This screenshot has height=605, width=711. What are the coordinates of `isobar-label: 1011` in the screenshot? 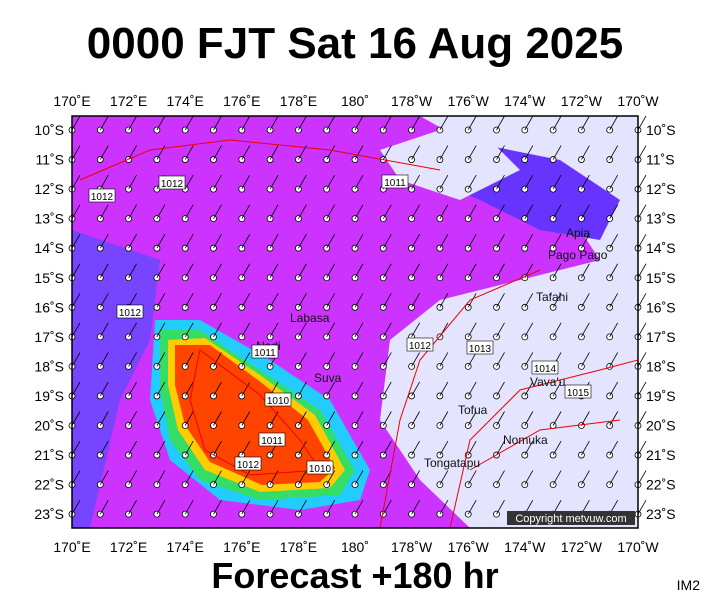 It's located at (272, 441).